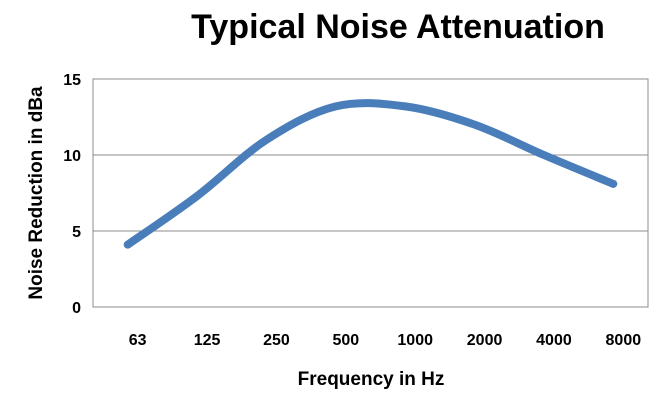  Describe the element at coordinates (138, 340) in the screenshot. I see `x-tick-label: 63` at that location.